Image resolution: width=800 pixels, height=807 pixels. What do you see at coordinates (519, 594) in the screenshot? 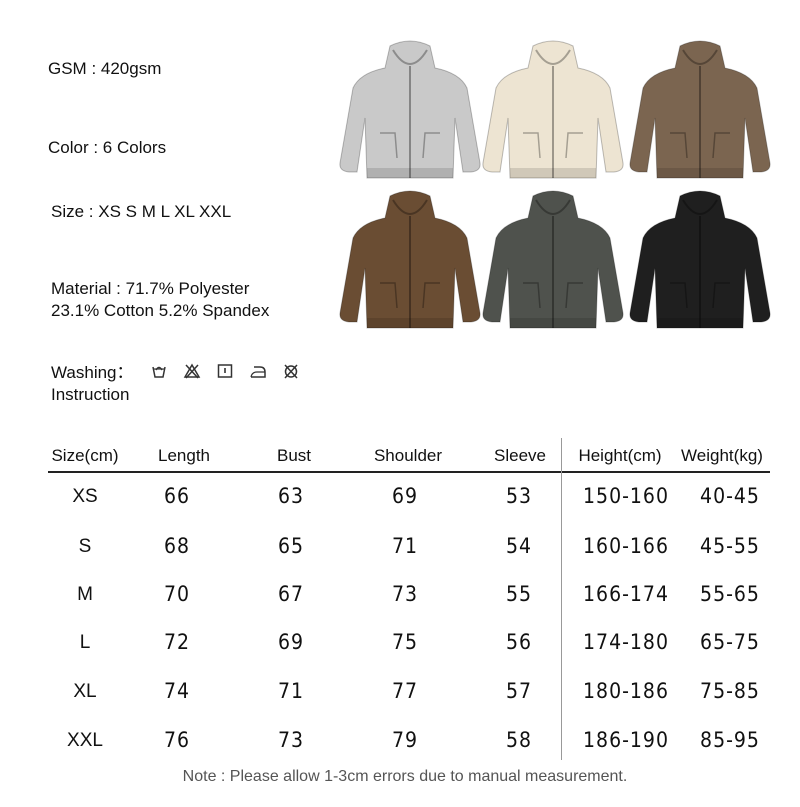
I see `cell-sleeve: 55` at bounding box center [519, 594].